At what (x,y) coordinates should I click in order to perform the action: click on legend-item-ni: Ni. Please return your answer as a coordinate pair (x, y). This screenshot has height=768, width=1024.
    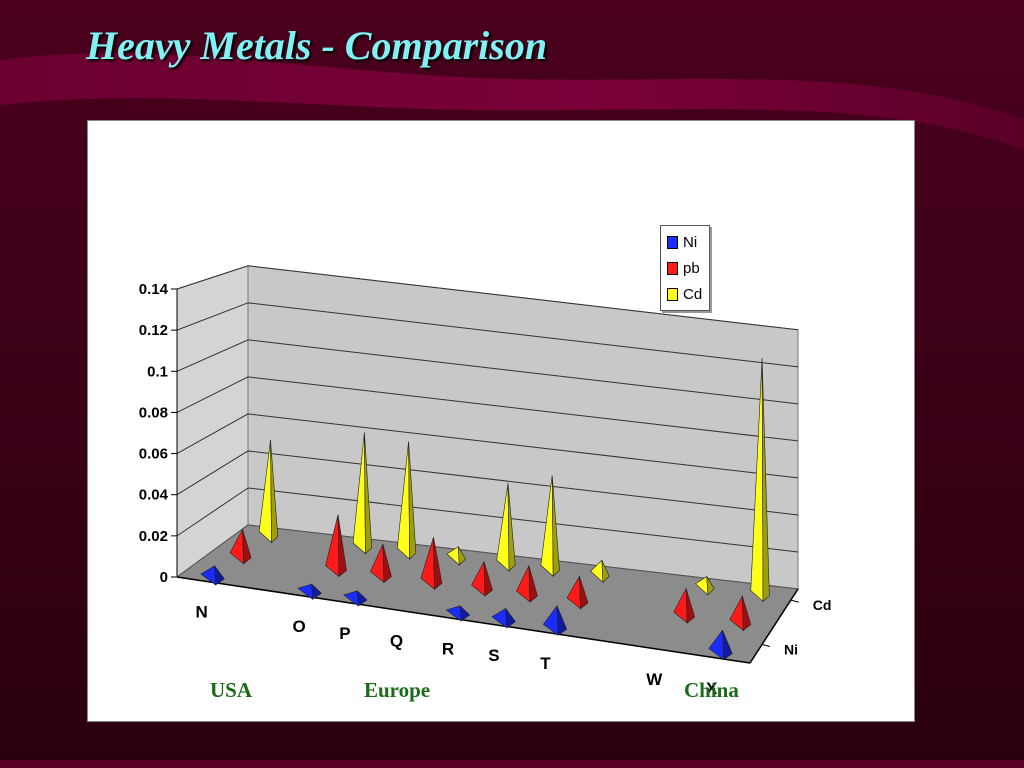
    Looking at the image, I should click on (682, 242).